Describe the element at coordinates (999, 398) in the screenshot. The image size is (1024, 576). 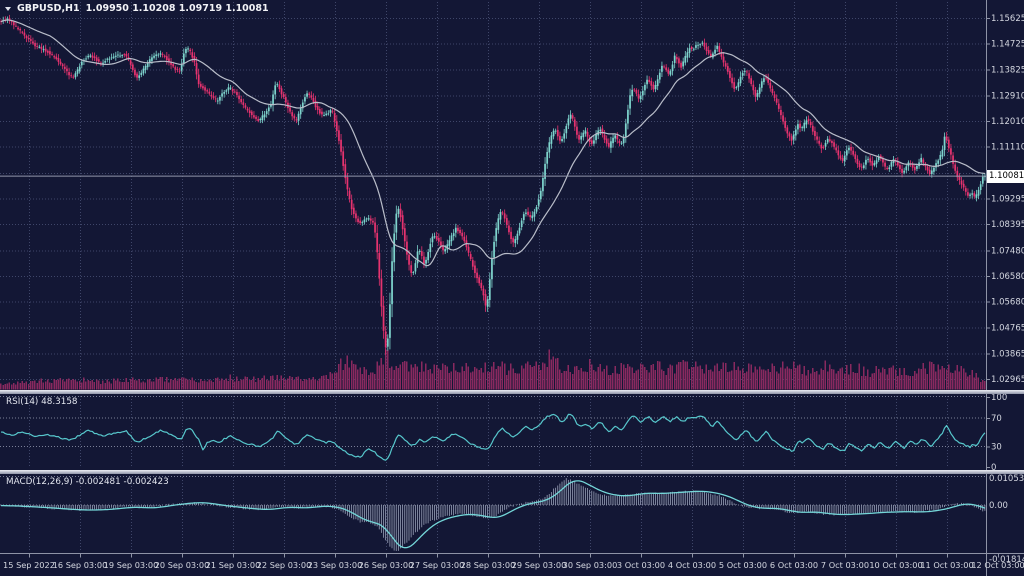
I see `rsi-tick-label: 100` at that location.